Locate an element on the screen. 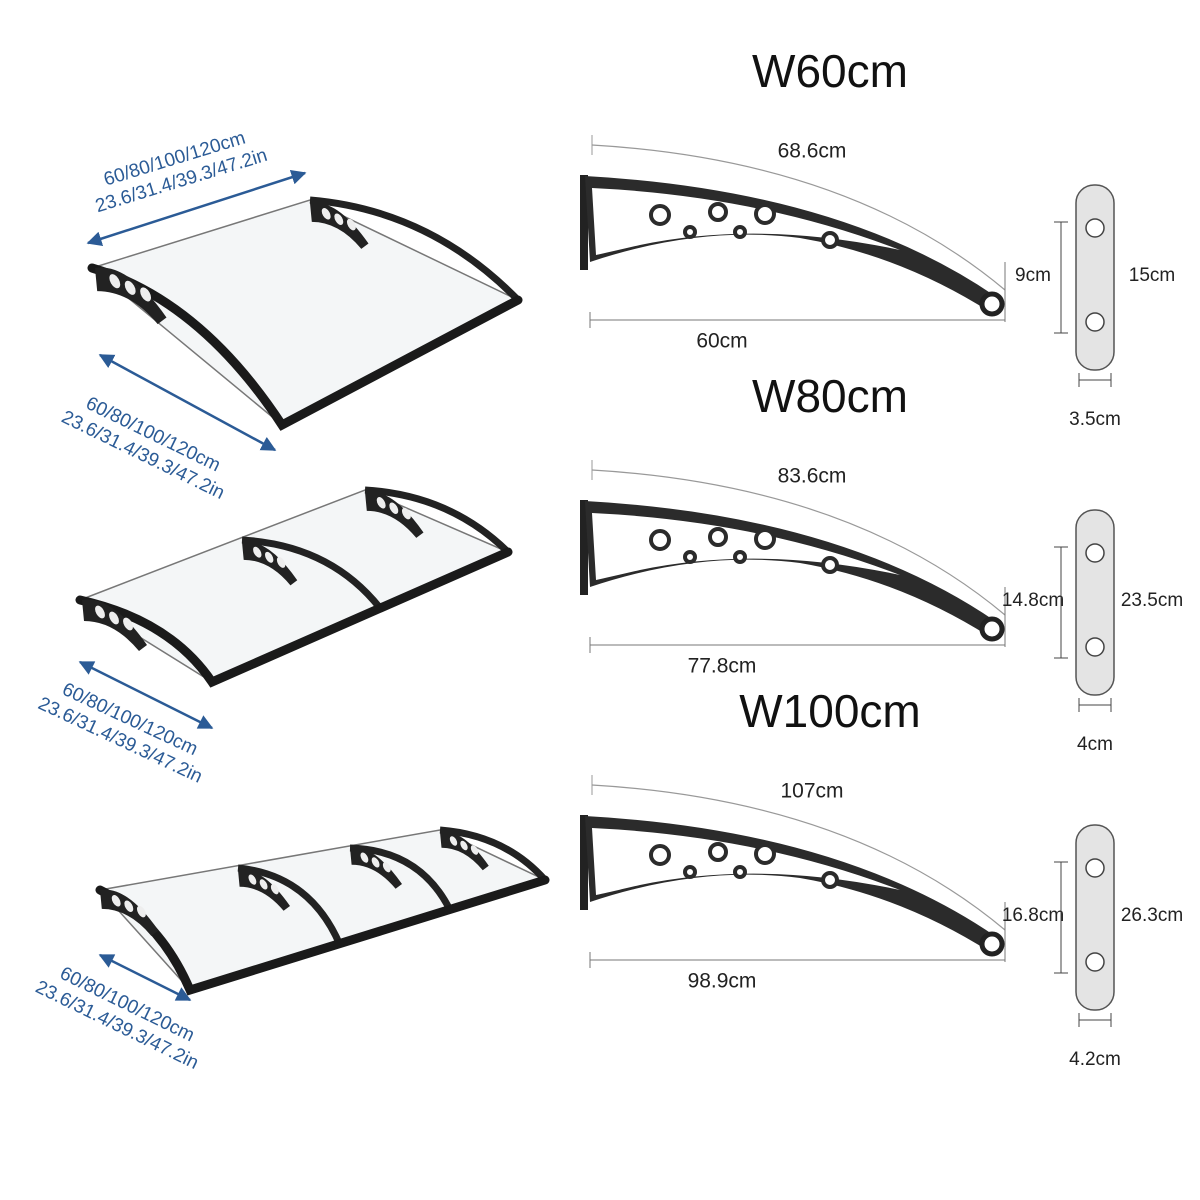 The image size is (1200, 1200). plate-height-label: 15cm is located at coordinates (1152, 275).